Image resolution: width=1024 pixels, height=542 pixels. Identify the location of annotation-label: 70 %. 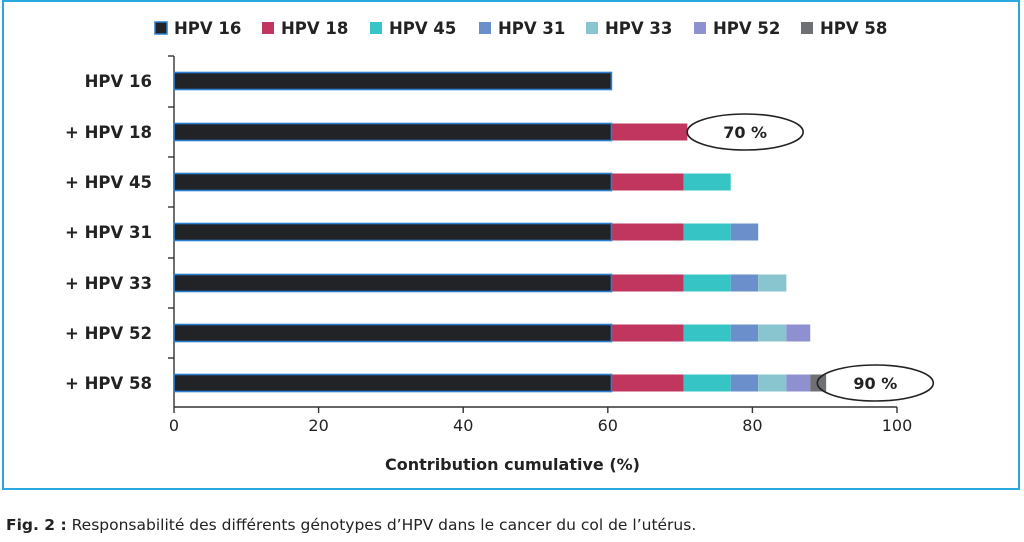
(745, 132).